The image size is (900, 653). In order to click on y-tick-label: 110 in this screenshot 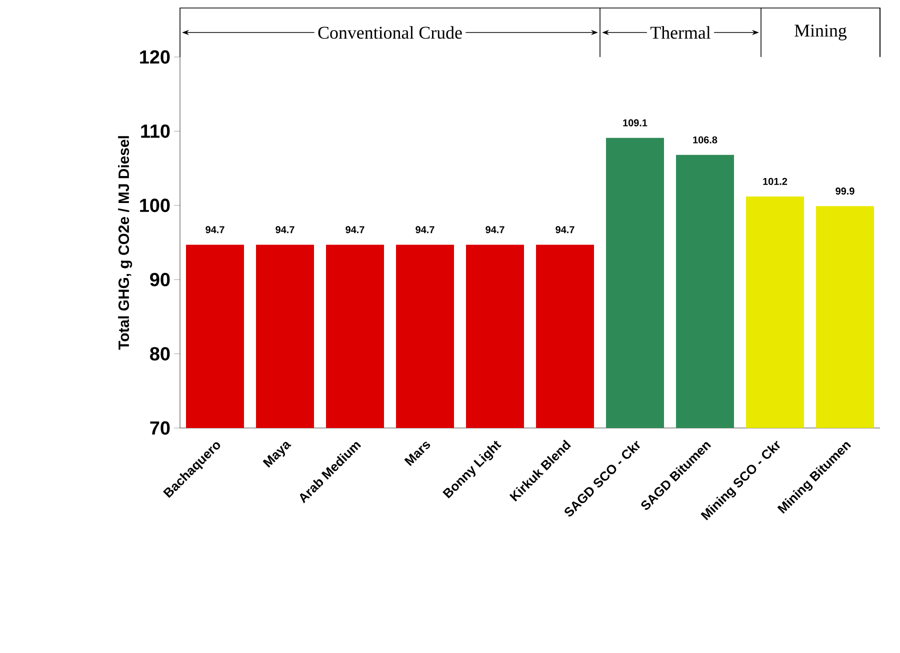, I will do `click(155, 131)`.